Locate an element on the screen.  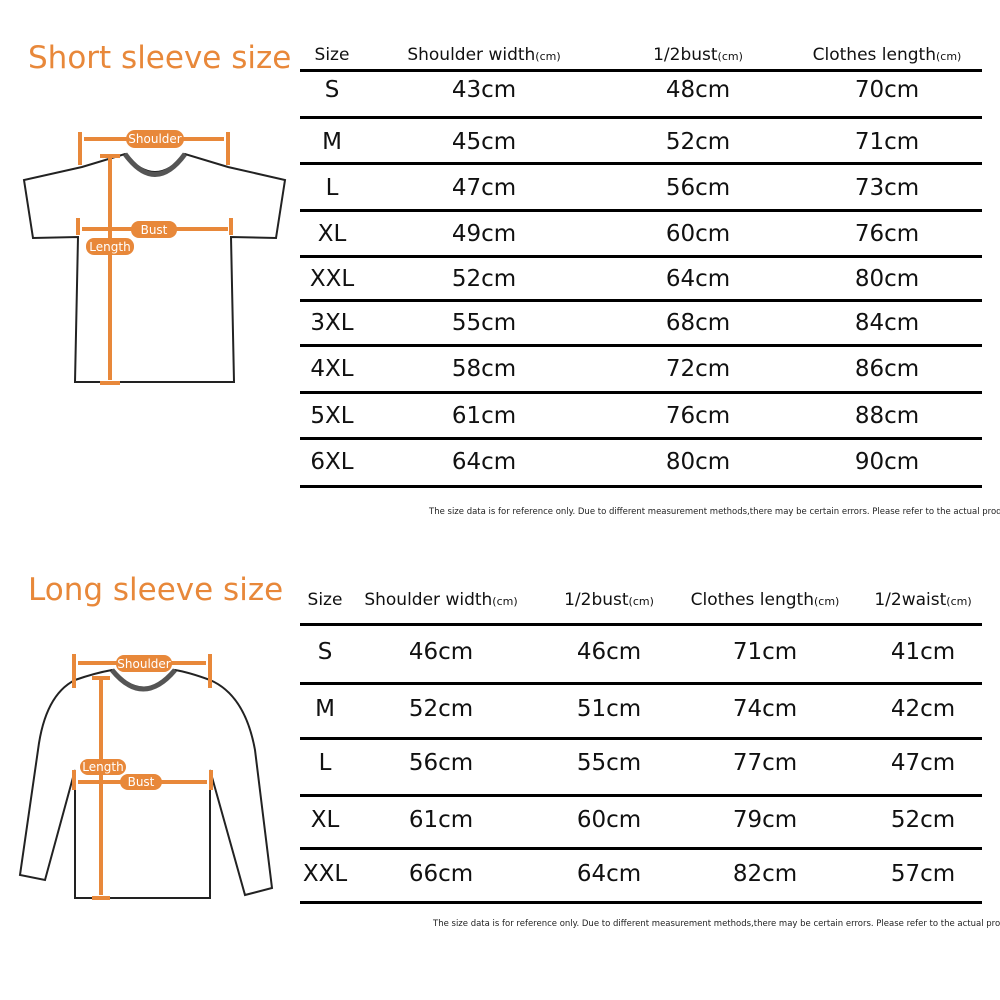
measurement-cell: 90cm is located at coordinates (887, 462).